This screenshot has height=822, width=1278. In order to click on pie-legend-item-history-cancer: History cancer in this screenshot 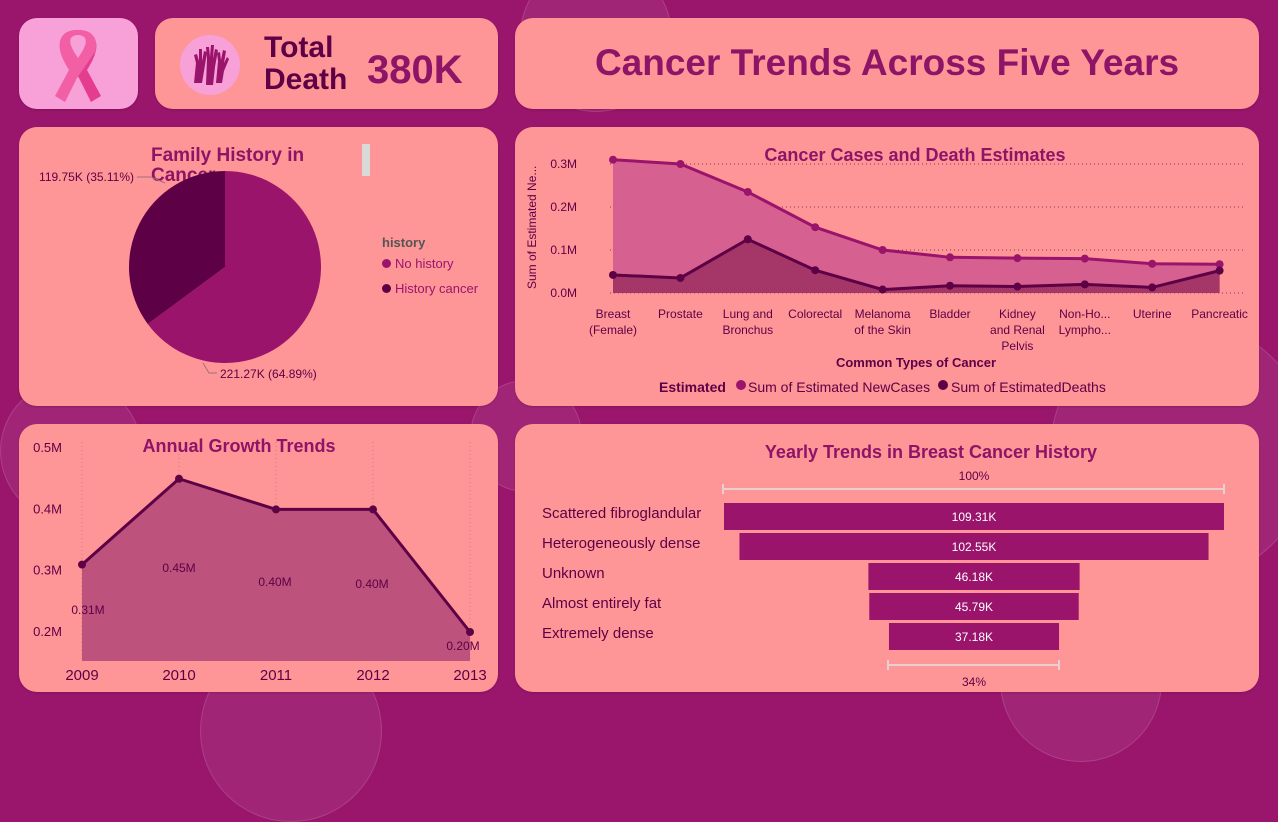, I will do `click(430, 288)`.